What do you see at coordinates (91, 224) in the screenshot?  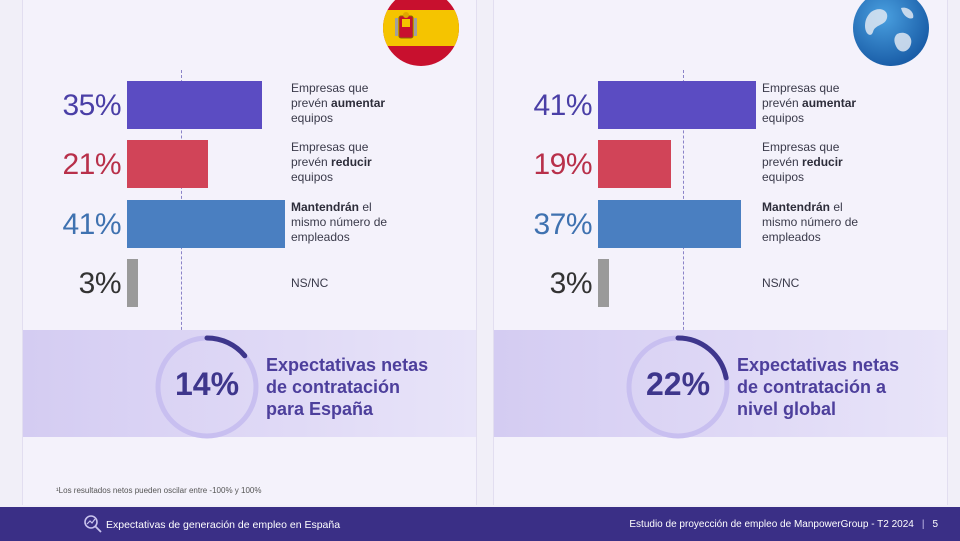 I see `maintain-percent: 41%` at bounding box center [91, 224].